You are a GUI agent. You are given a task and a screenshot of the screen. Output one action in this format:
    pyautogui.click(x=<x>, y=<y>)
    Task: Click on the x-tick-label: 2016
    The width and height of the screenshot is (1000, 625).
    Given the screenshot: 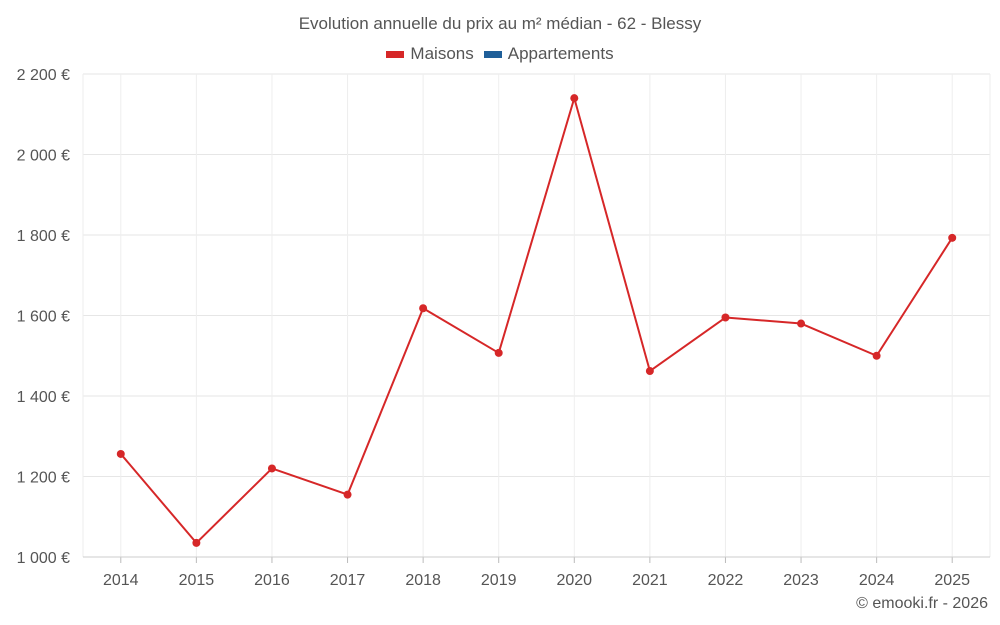 What is the action you would take?
    pyautogui.click(x=272, y=580)
    